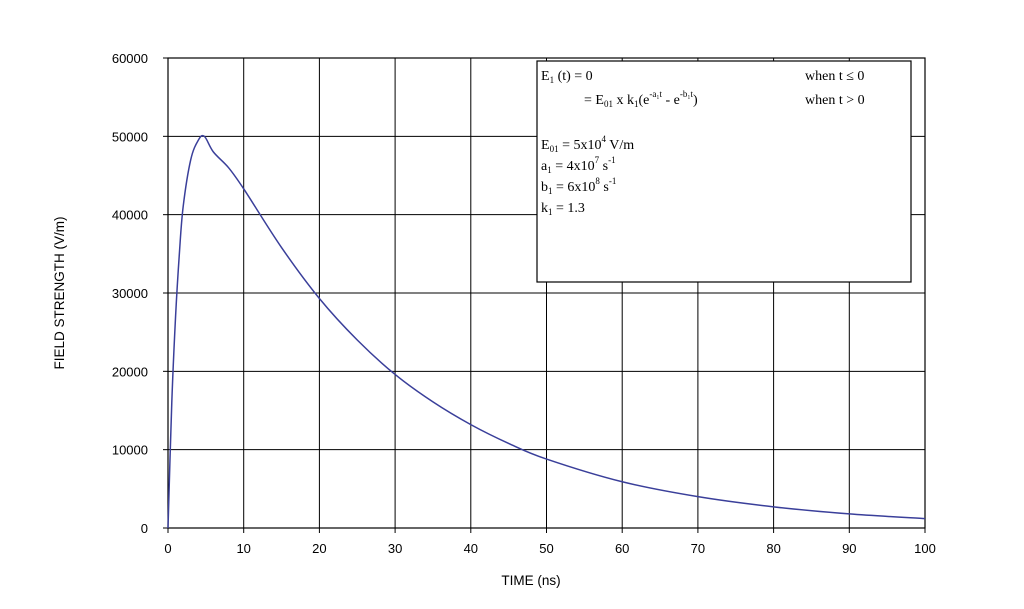 This screenshot has height=609, width=1024. Describe the element at coordinates (395, 548) in the screenshot. I see `x-tick-label: 30` at that location.